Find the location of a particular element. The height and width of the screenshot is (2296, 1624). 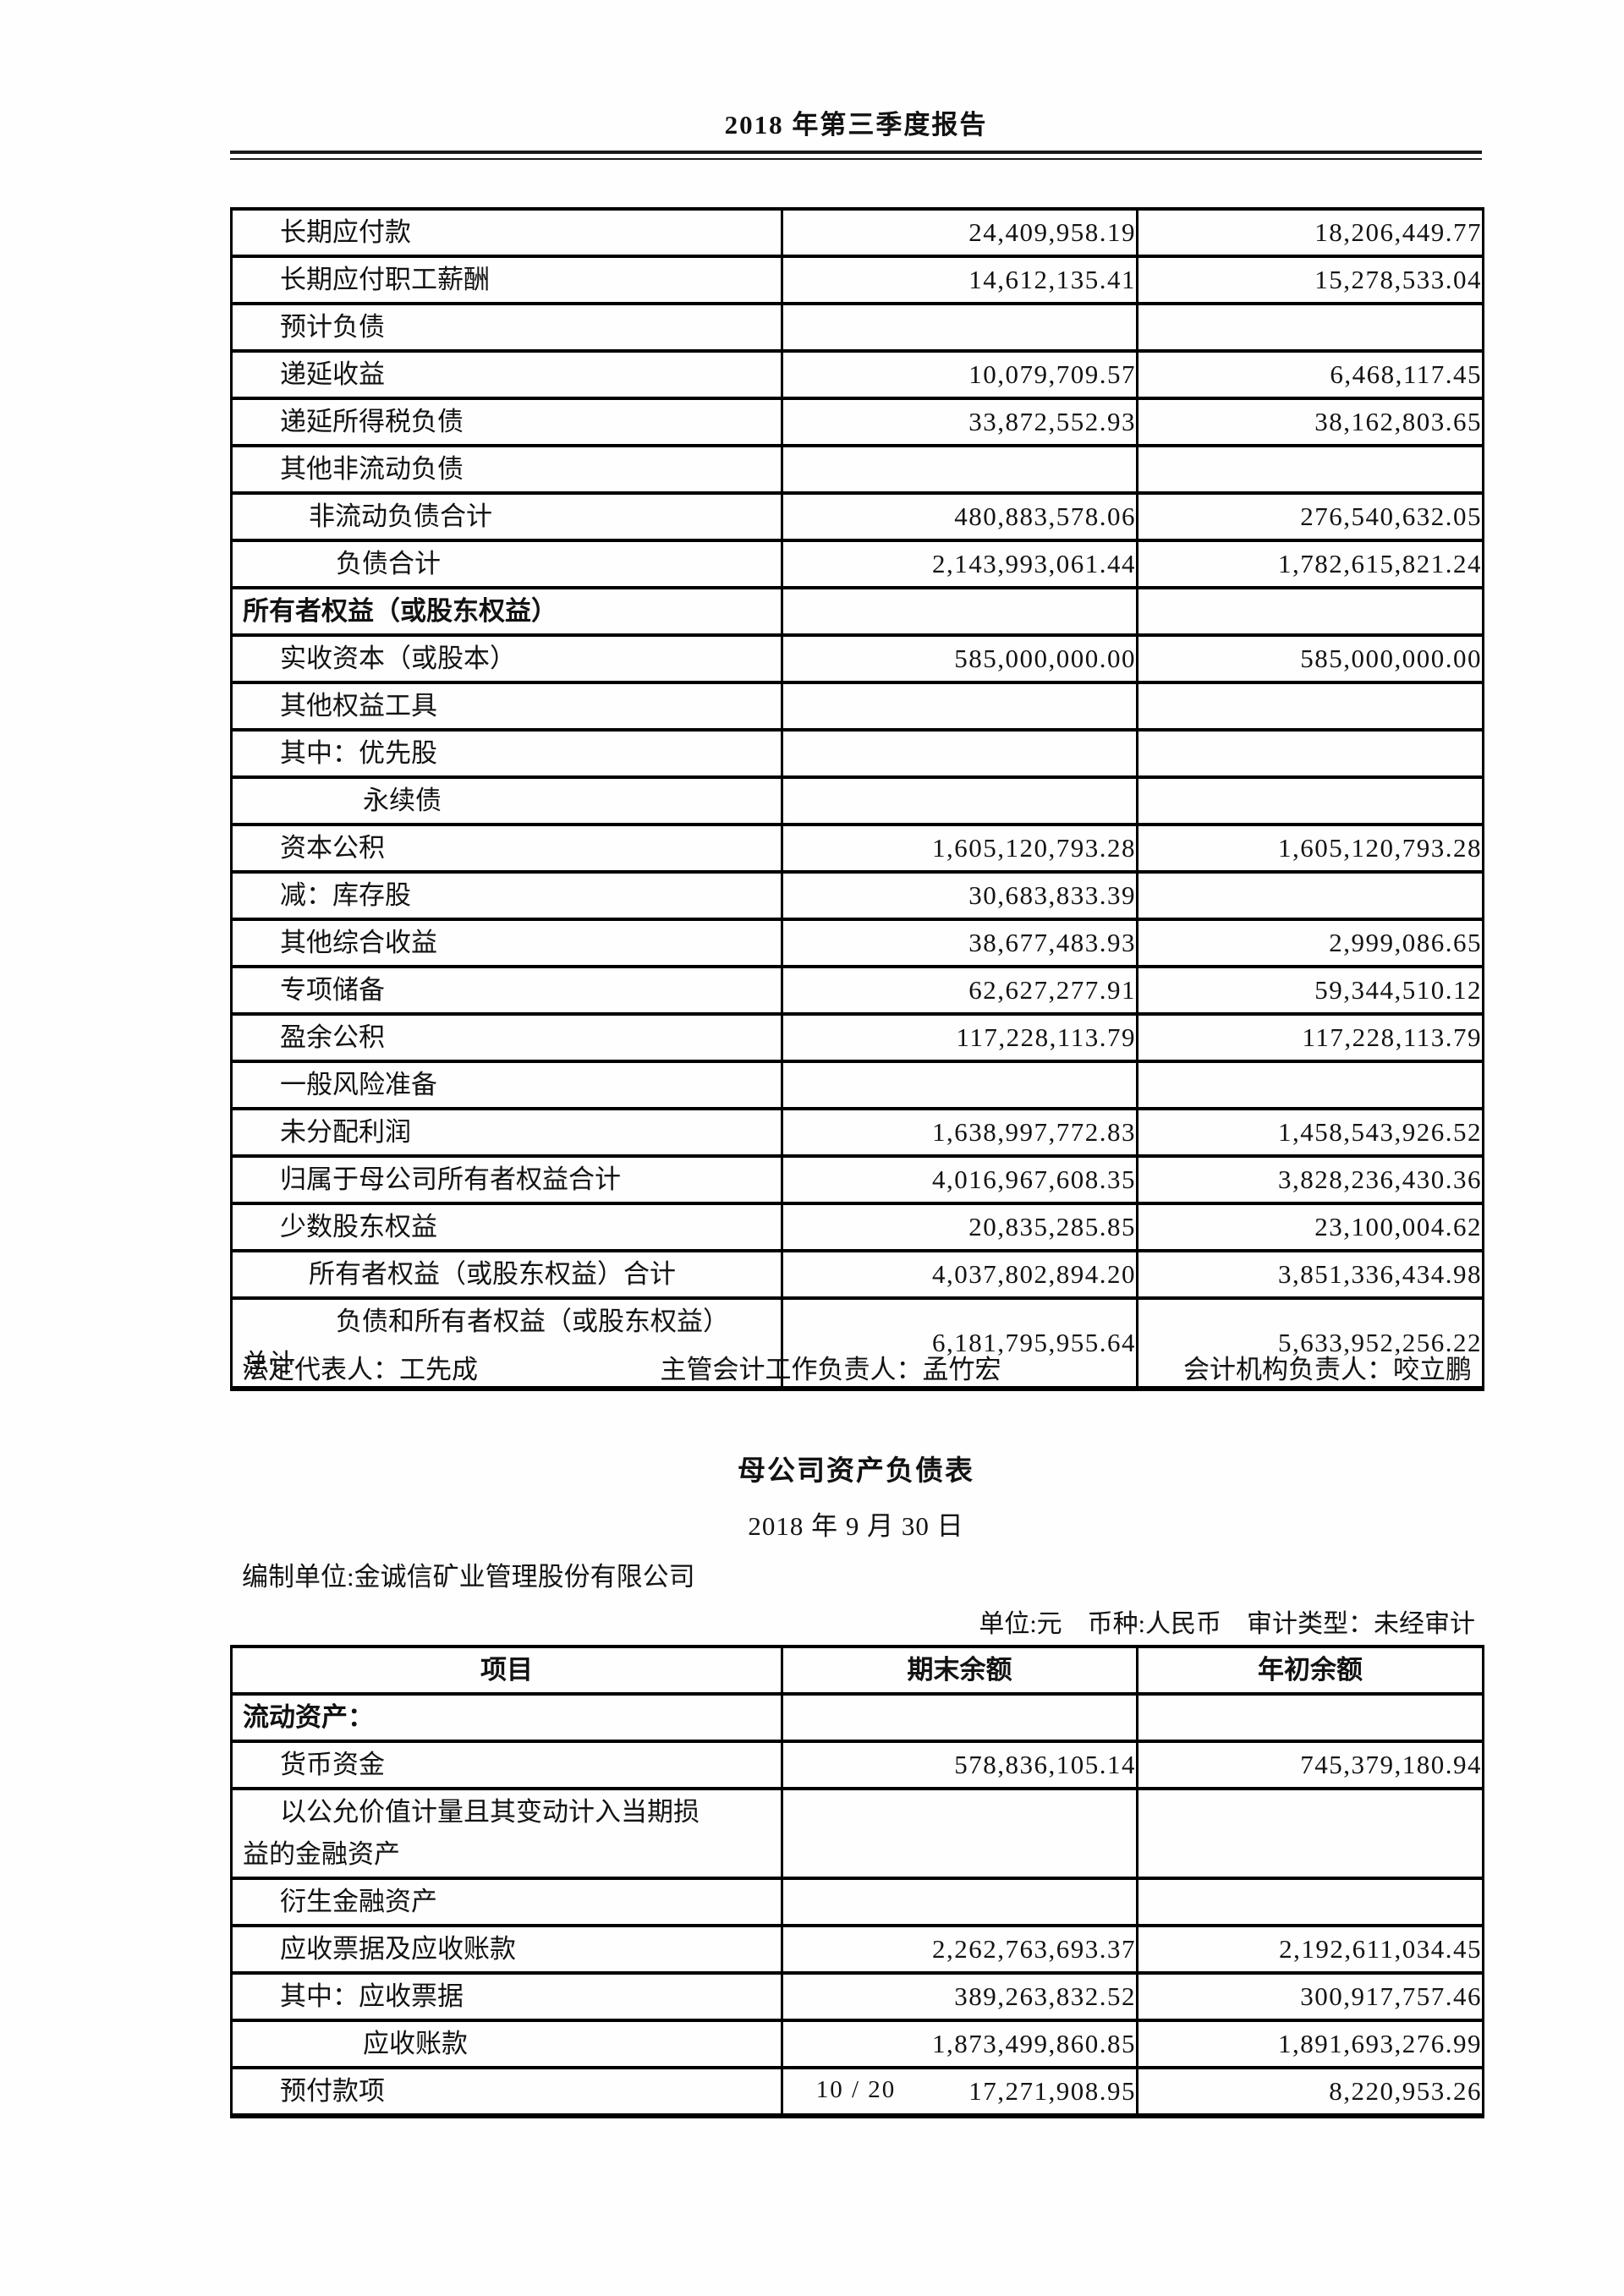

beginning-balance-value: 6,468,117.45 is located at coordinates (1310, 374).